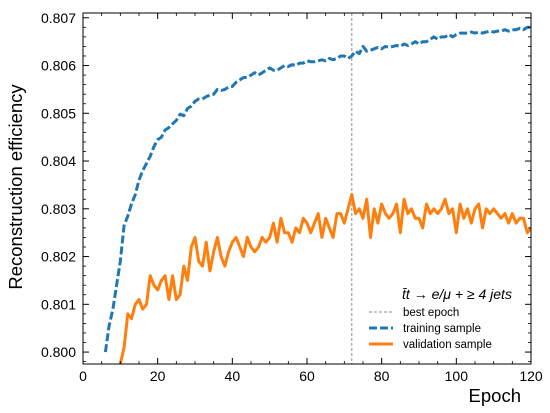 The width and height of the screenshot is (550, 413). I want to click on y-tick-label: 0.803, so click(58, 209).